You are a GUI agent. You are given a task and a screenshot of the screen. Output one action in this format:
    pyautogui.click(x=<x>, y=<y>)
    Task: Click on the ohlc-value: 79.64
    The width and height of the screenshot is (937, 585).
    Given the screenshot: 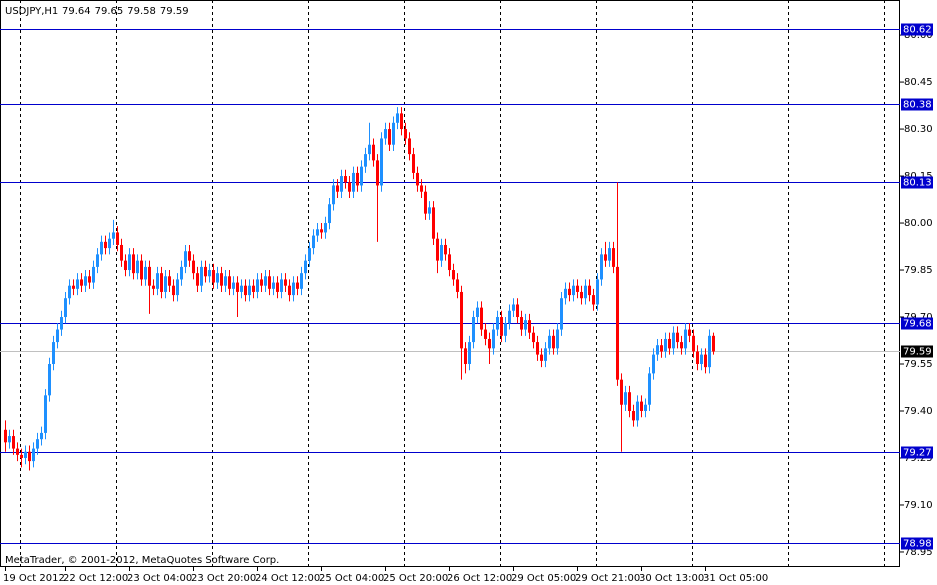 What is the action you would take?
    pyautogui.click(x=76, y=11)
    